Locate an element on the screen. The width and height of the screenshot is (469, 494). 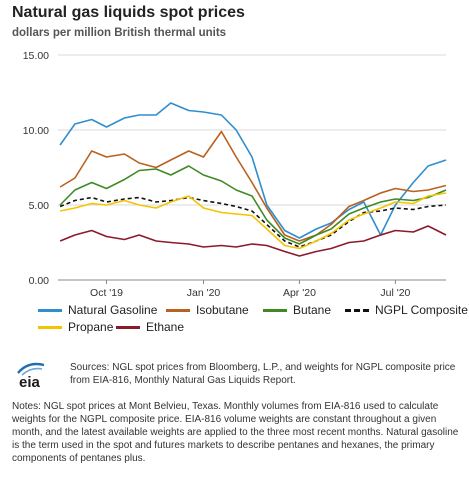
legend-item: Isobutane is located at coordinates (207, 310).